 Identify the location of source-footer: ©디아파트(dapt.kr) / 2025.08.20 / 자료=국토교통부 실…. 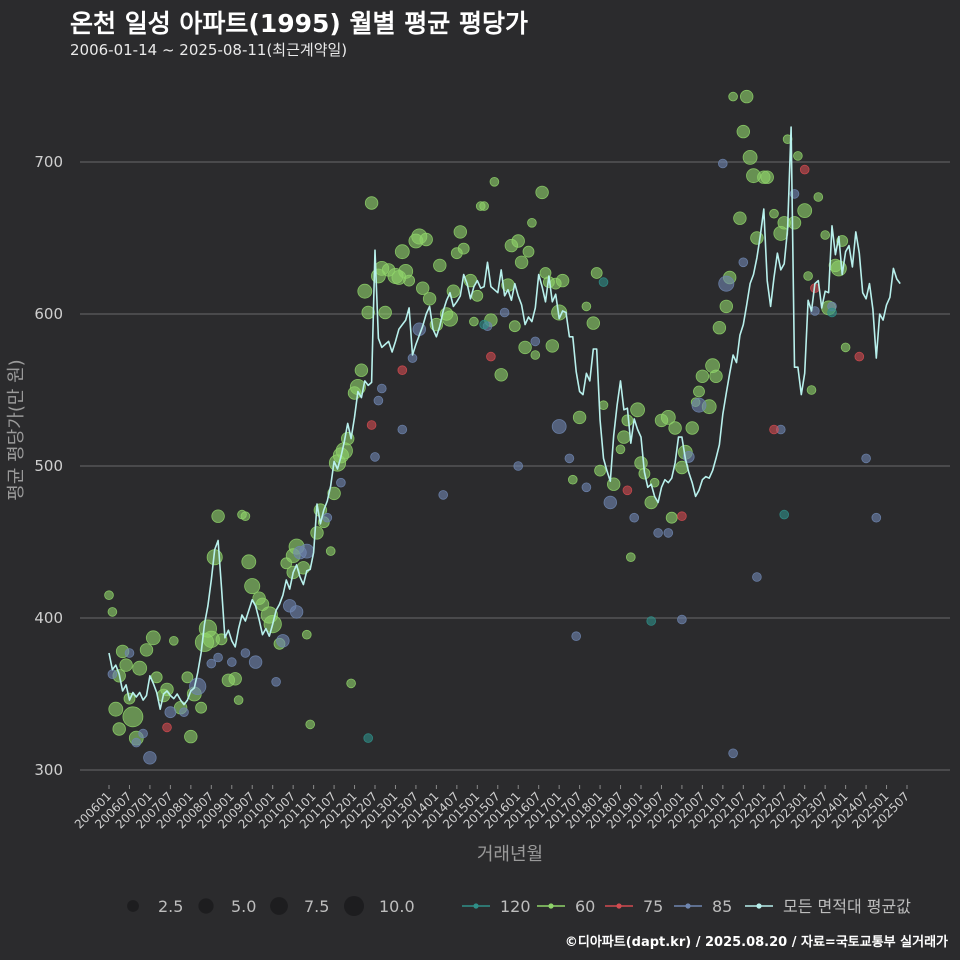
(756, 942).